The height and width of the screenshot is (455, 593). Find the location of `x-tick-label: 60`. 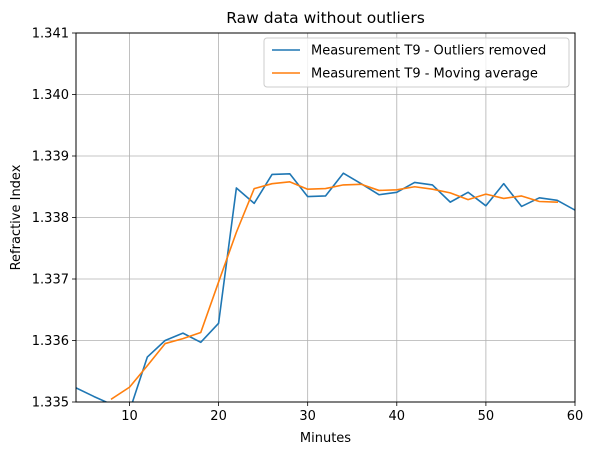

x-tick-label: 60 is located at coordinates (575, 416).